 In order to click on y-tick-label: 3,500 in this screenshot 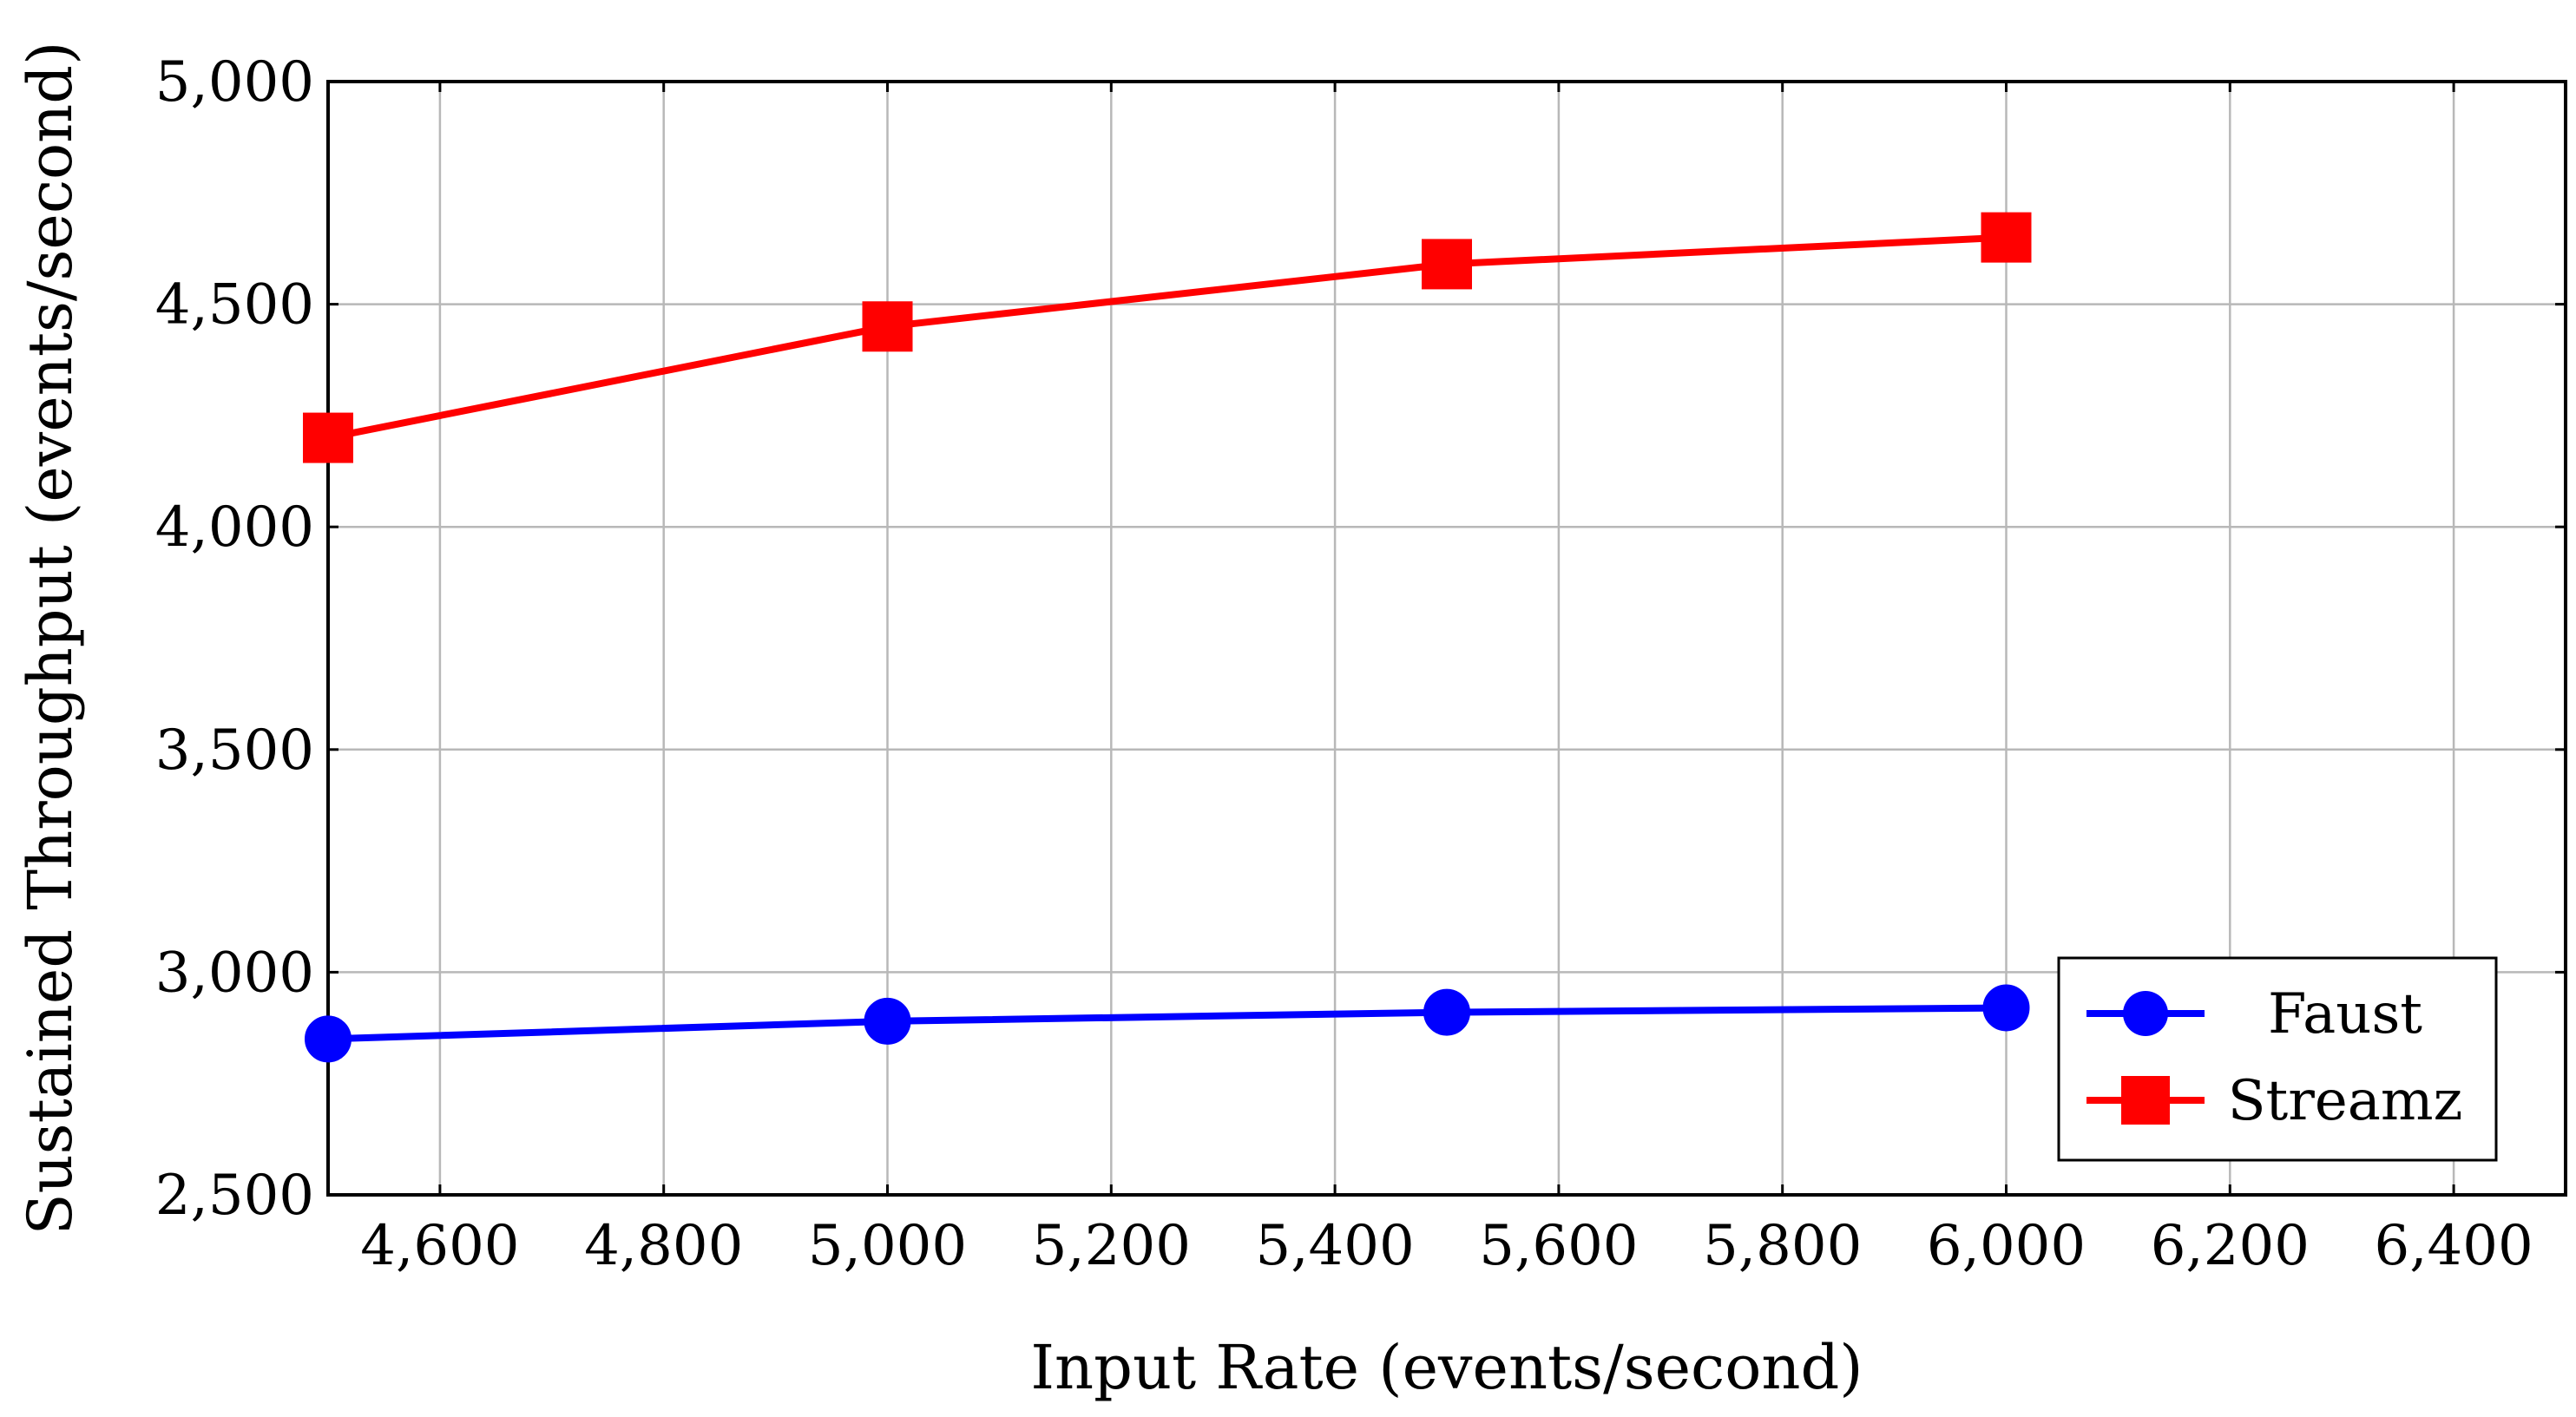, I will do `click(234, 751)`.